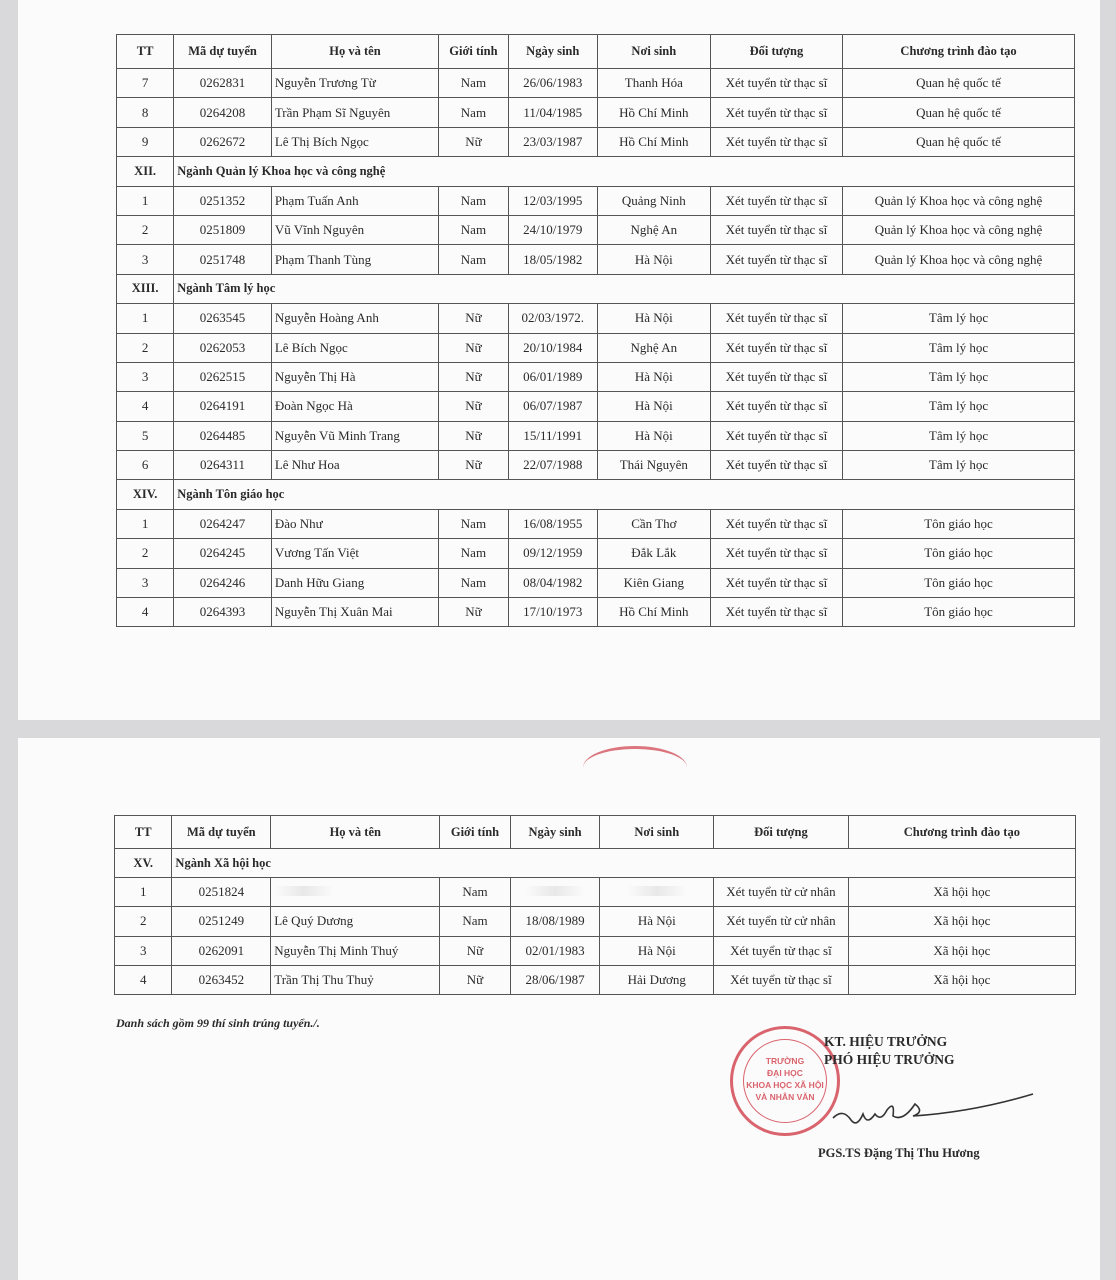  I want to click on table-cell: Thanh Hóa, so click(653, 83).